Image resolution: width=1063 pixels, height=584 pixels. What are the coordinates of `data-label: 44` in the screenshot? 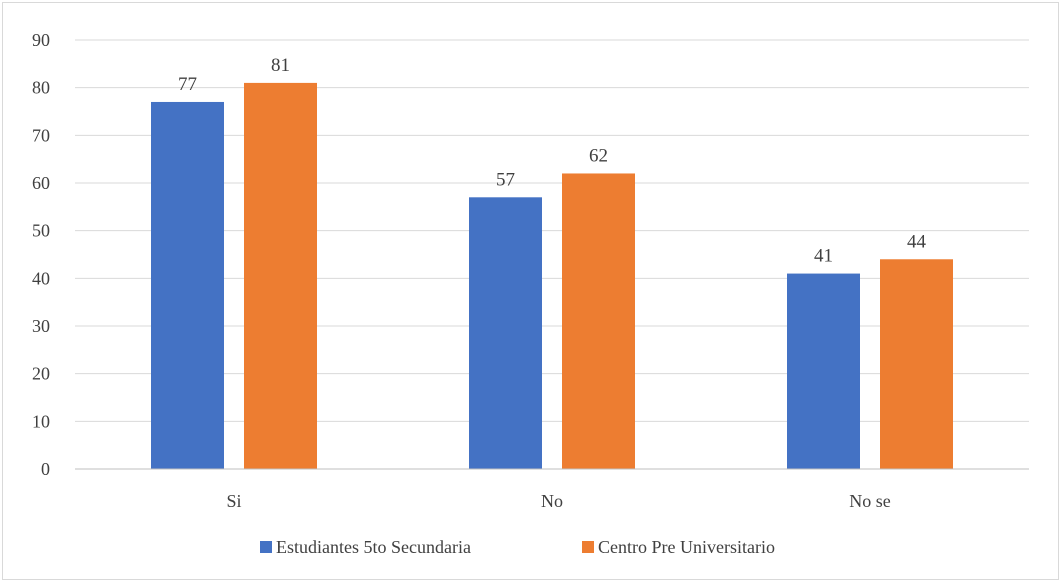 It's located at (917, 241).